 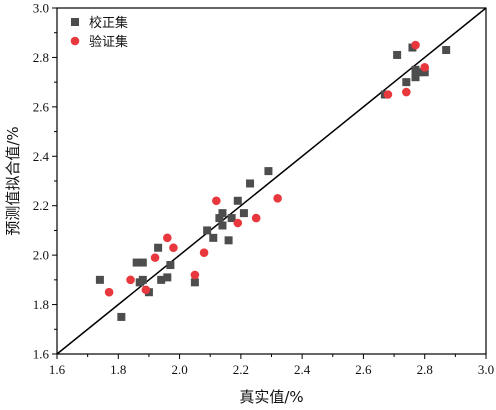 I want to click on x-tick-label: 3.0, so click(x=486, y=369).